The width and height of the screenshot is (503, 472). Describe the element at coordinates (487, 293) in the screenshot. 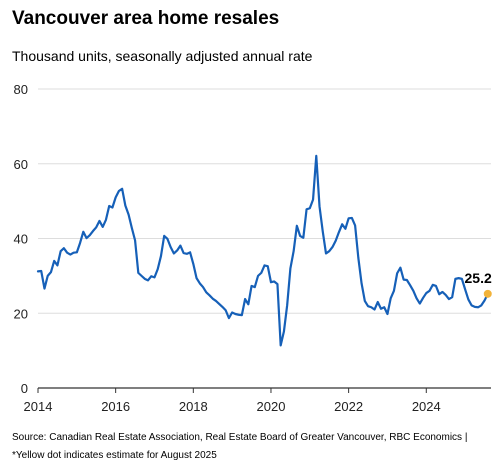

I see `estimate-dot` at that location.